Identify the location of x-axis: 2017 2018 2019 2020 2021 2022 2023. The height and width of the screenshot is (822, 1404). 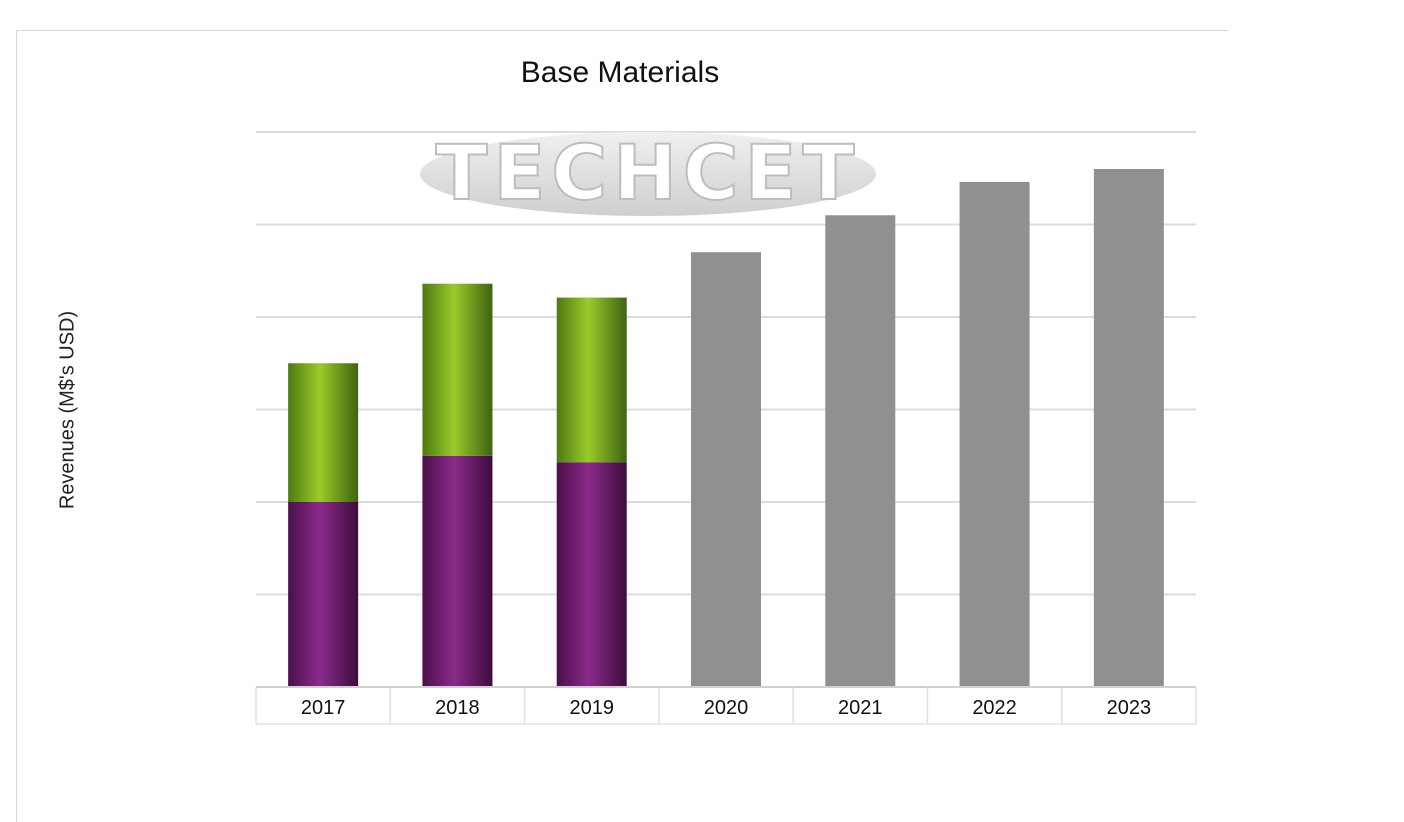
(726, 705).